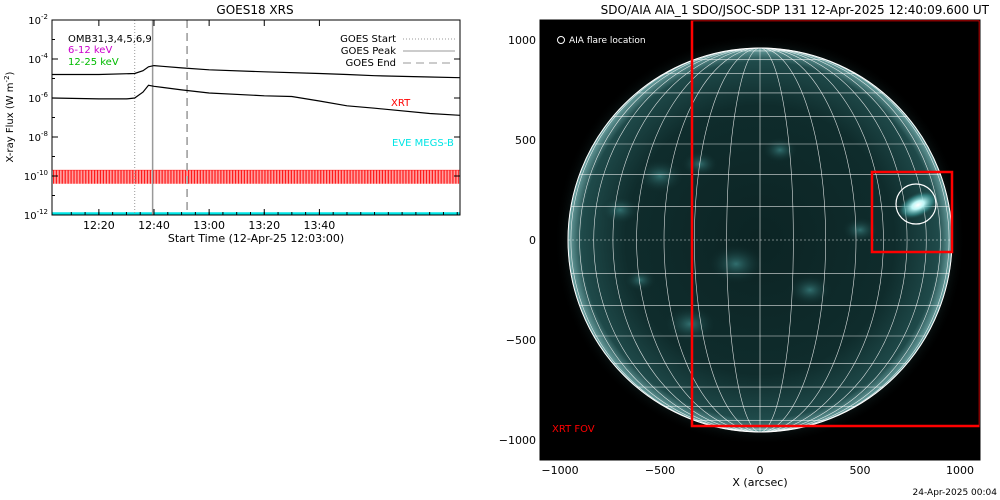 This screenshot has width=1000, height=500. Describe the element at coordinates (90, 50) in the screenshot. I see `legend-6-12kev: 6-12 keV` at that location.